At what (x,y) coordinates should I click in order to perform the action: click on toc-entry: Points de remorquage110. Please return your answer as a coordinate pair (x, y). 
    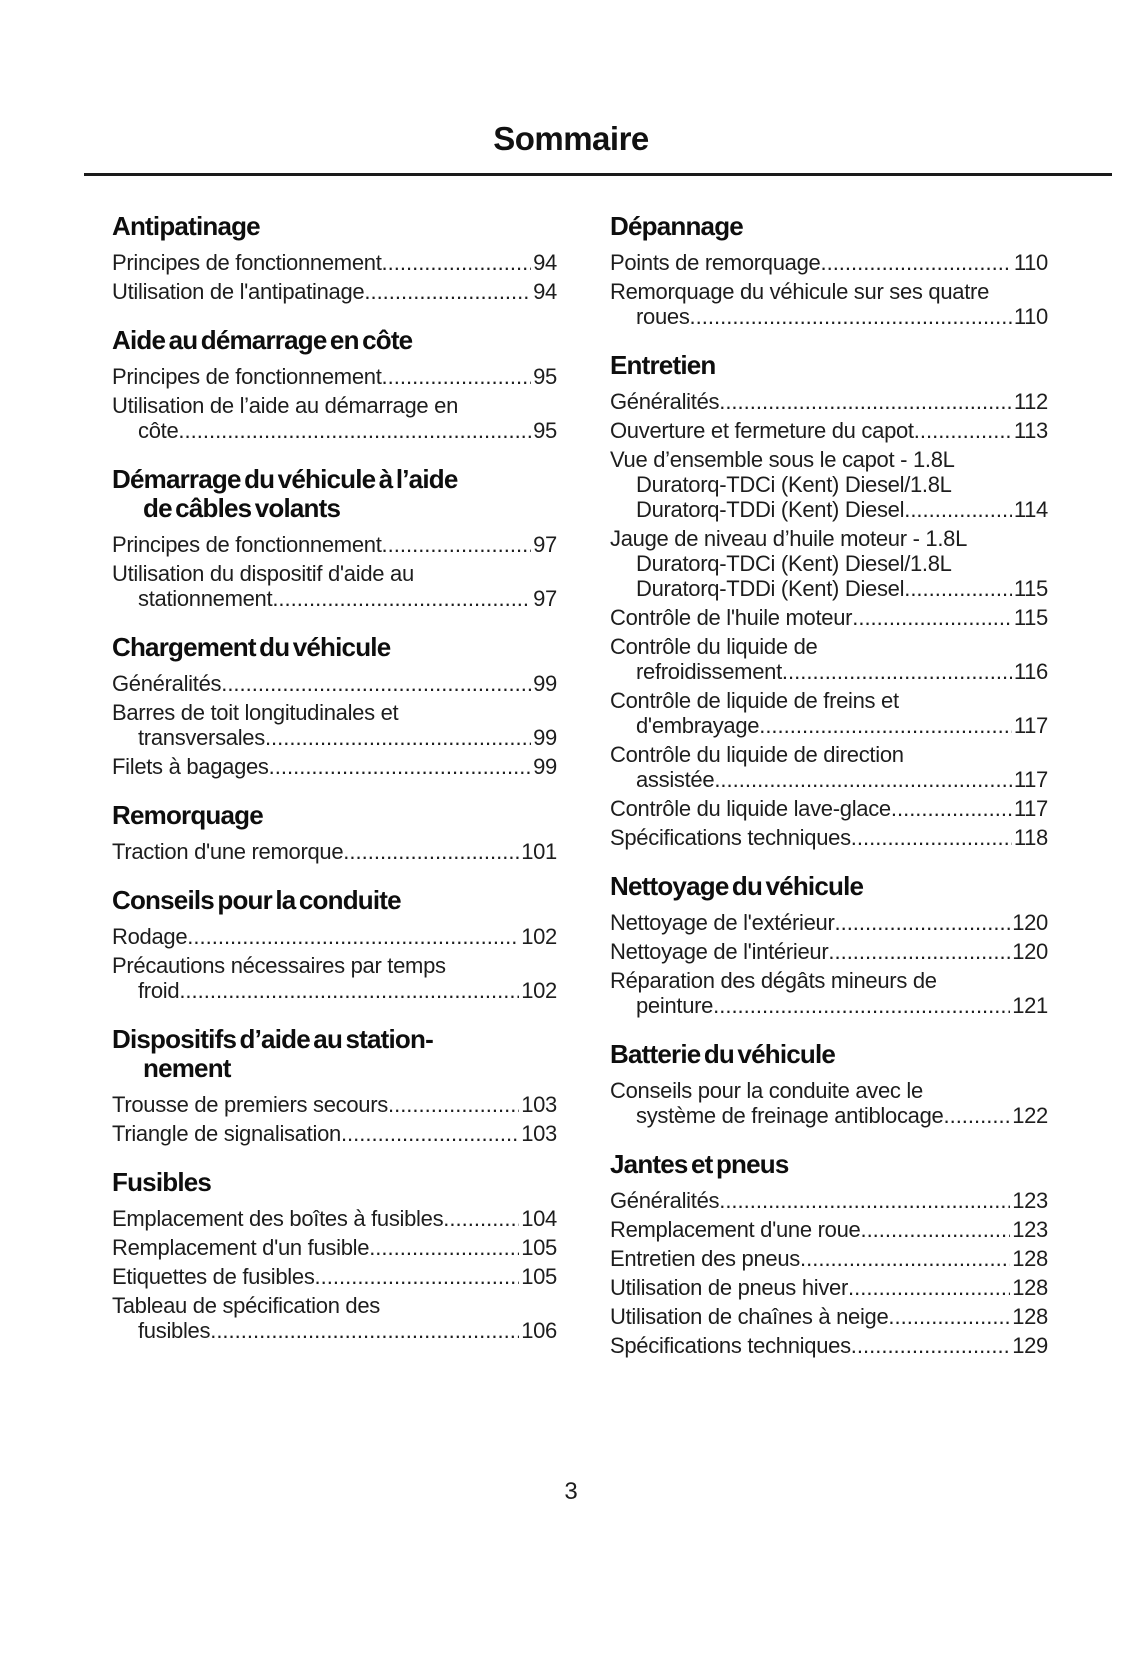
    Looking at the image, I should click on (829, 262).